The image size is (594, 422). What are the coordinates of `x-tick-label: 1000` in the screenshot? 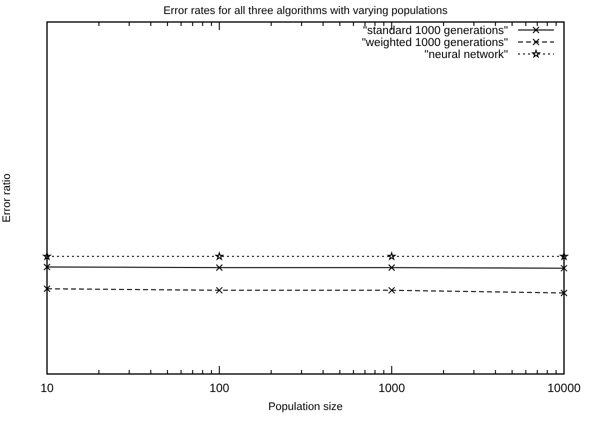 It's located at (392, 388).